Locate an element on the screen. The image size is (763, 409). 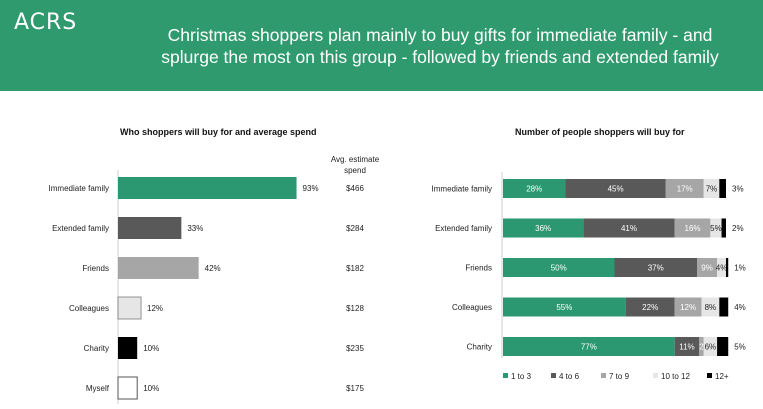
left-value-label: 12% is located at coordinates (155, 308).